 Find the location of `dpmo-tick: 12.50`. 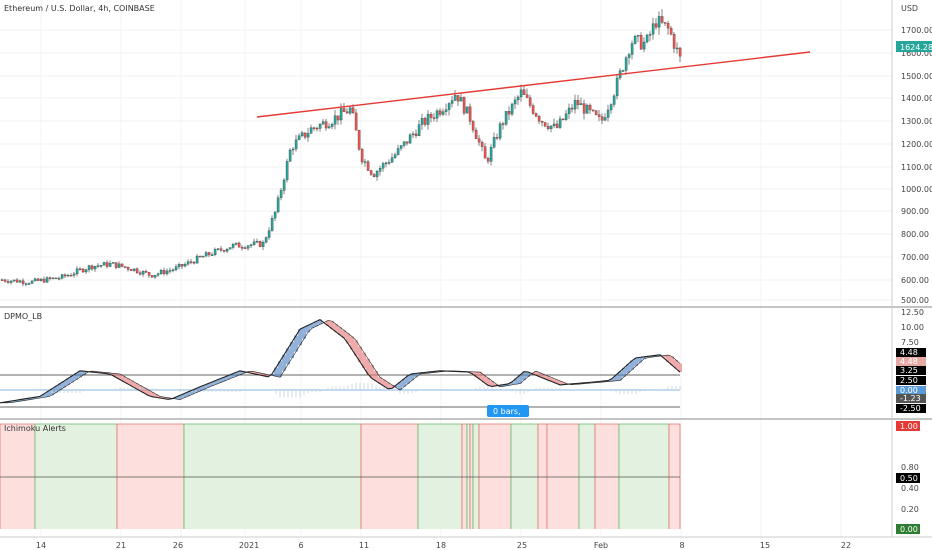

dpmo-tick: 12.50 is located at coordinates (912, 312).